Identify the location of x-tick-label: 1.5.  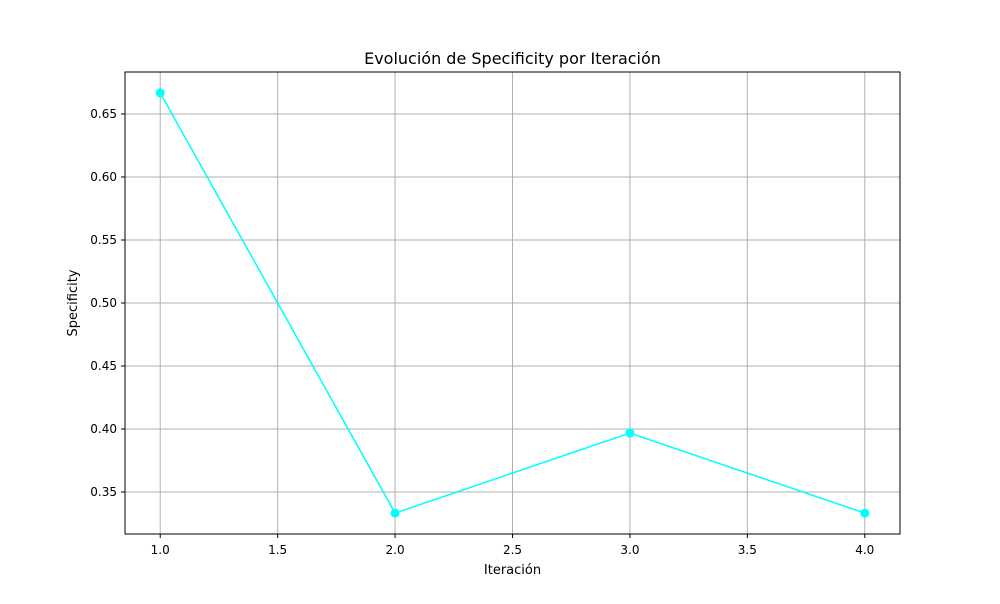
(277, 550).